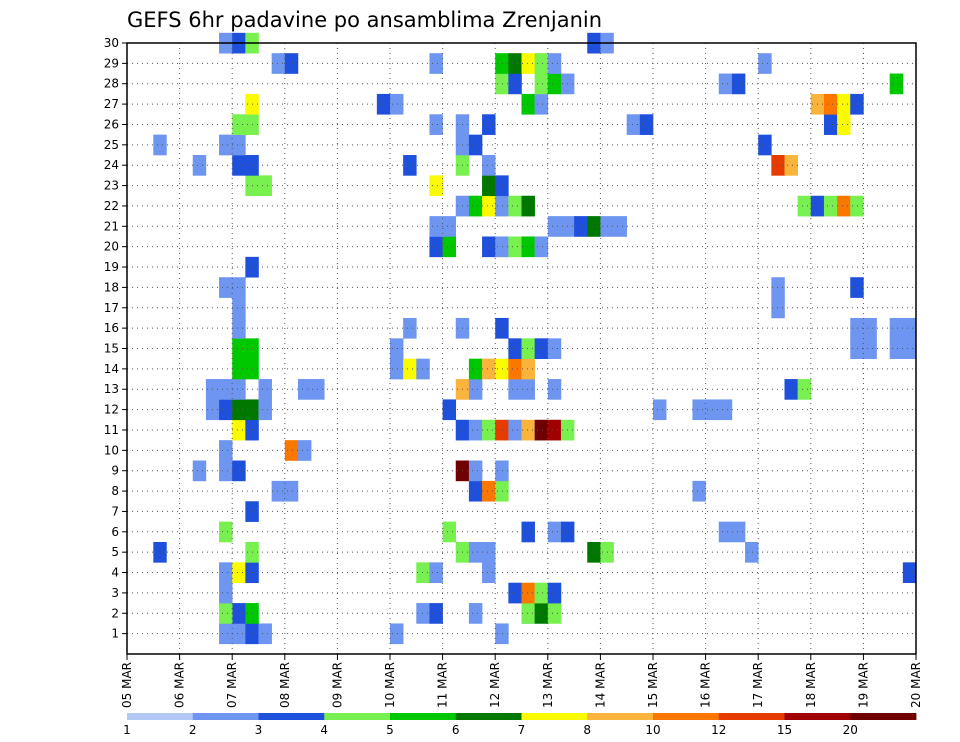 This screenshot has height=742, width=960. What do you see at coordinates (653, 685) in the screenshot?
I see `x-tick-label: 15 MAR` at bounding box center [653, 685].